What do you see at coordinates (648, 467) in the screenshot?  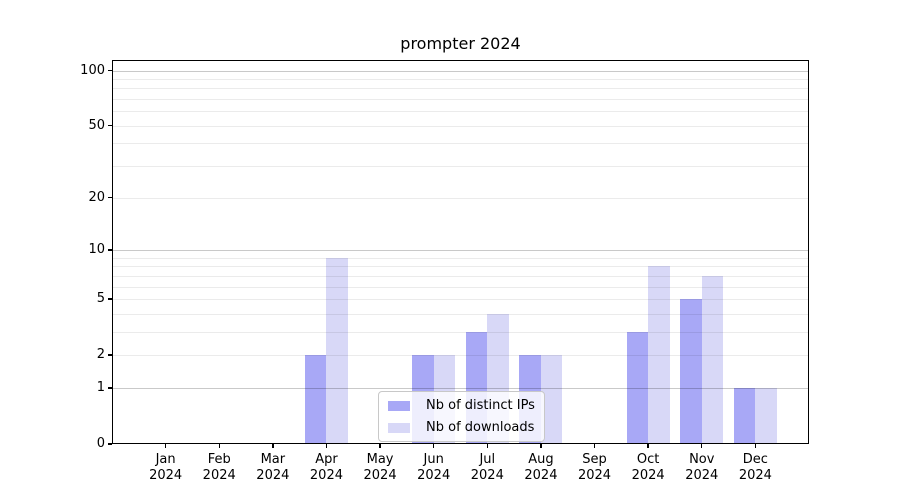 I see `x-tick-label: Oct 2024` at bounding box center [648, 467].